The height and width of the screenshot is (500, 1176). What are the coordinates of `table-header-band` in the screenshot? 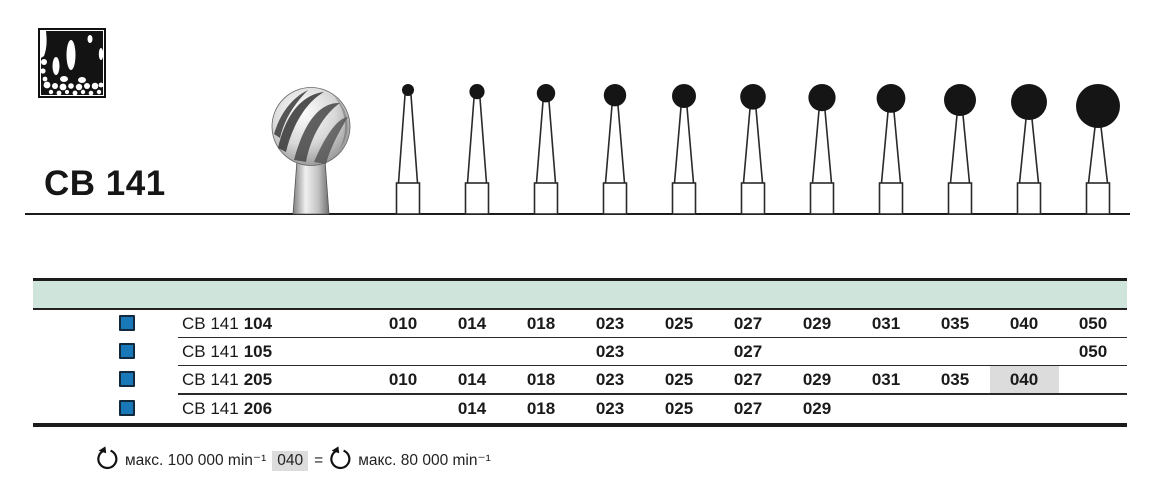 It's located at (580, 294).